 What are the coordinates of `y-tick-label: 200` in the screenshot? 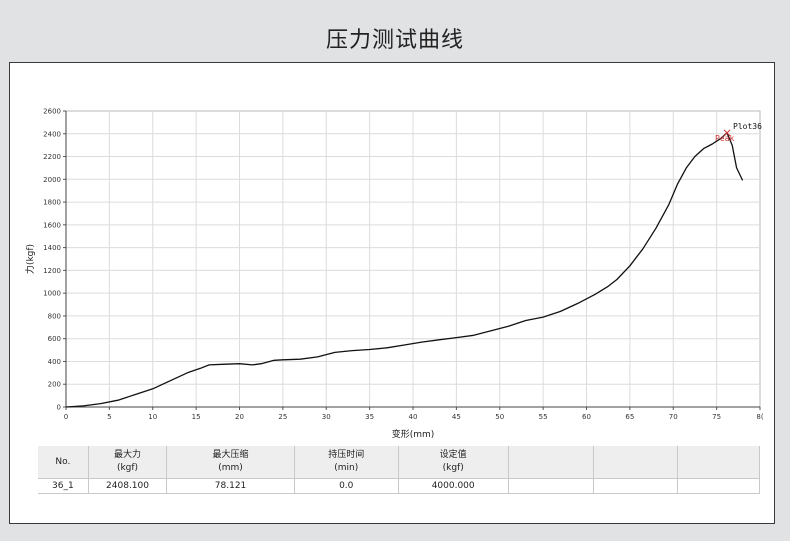 It's located at (54, 385).